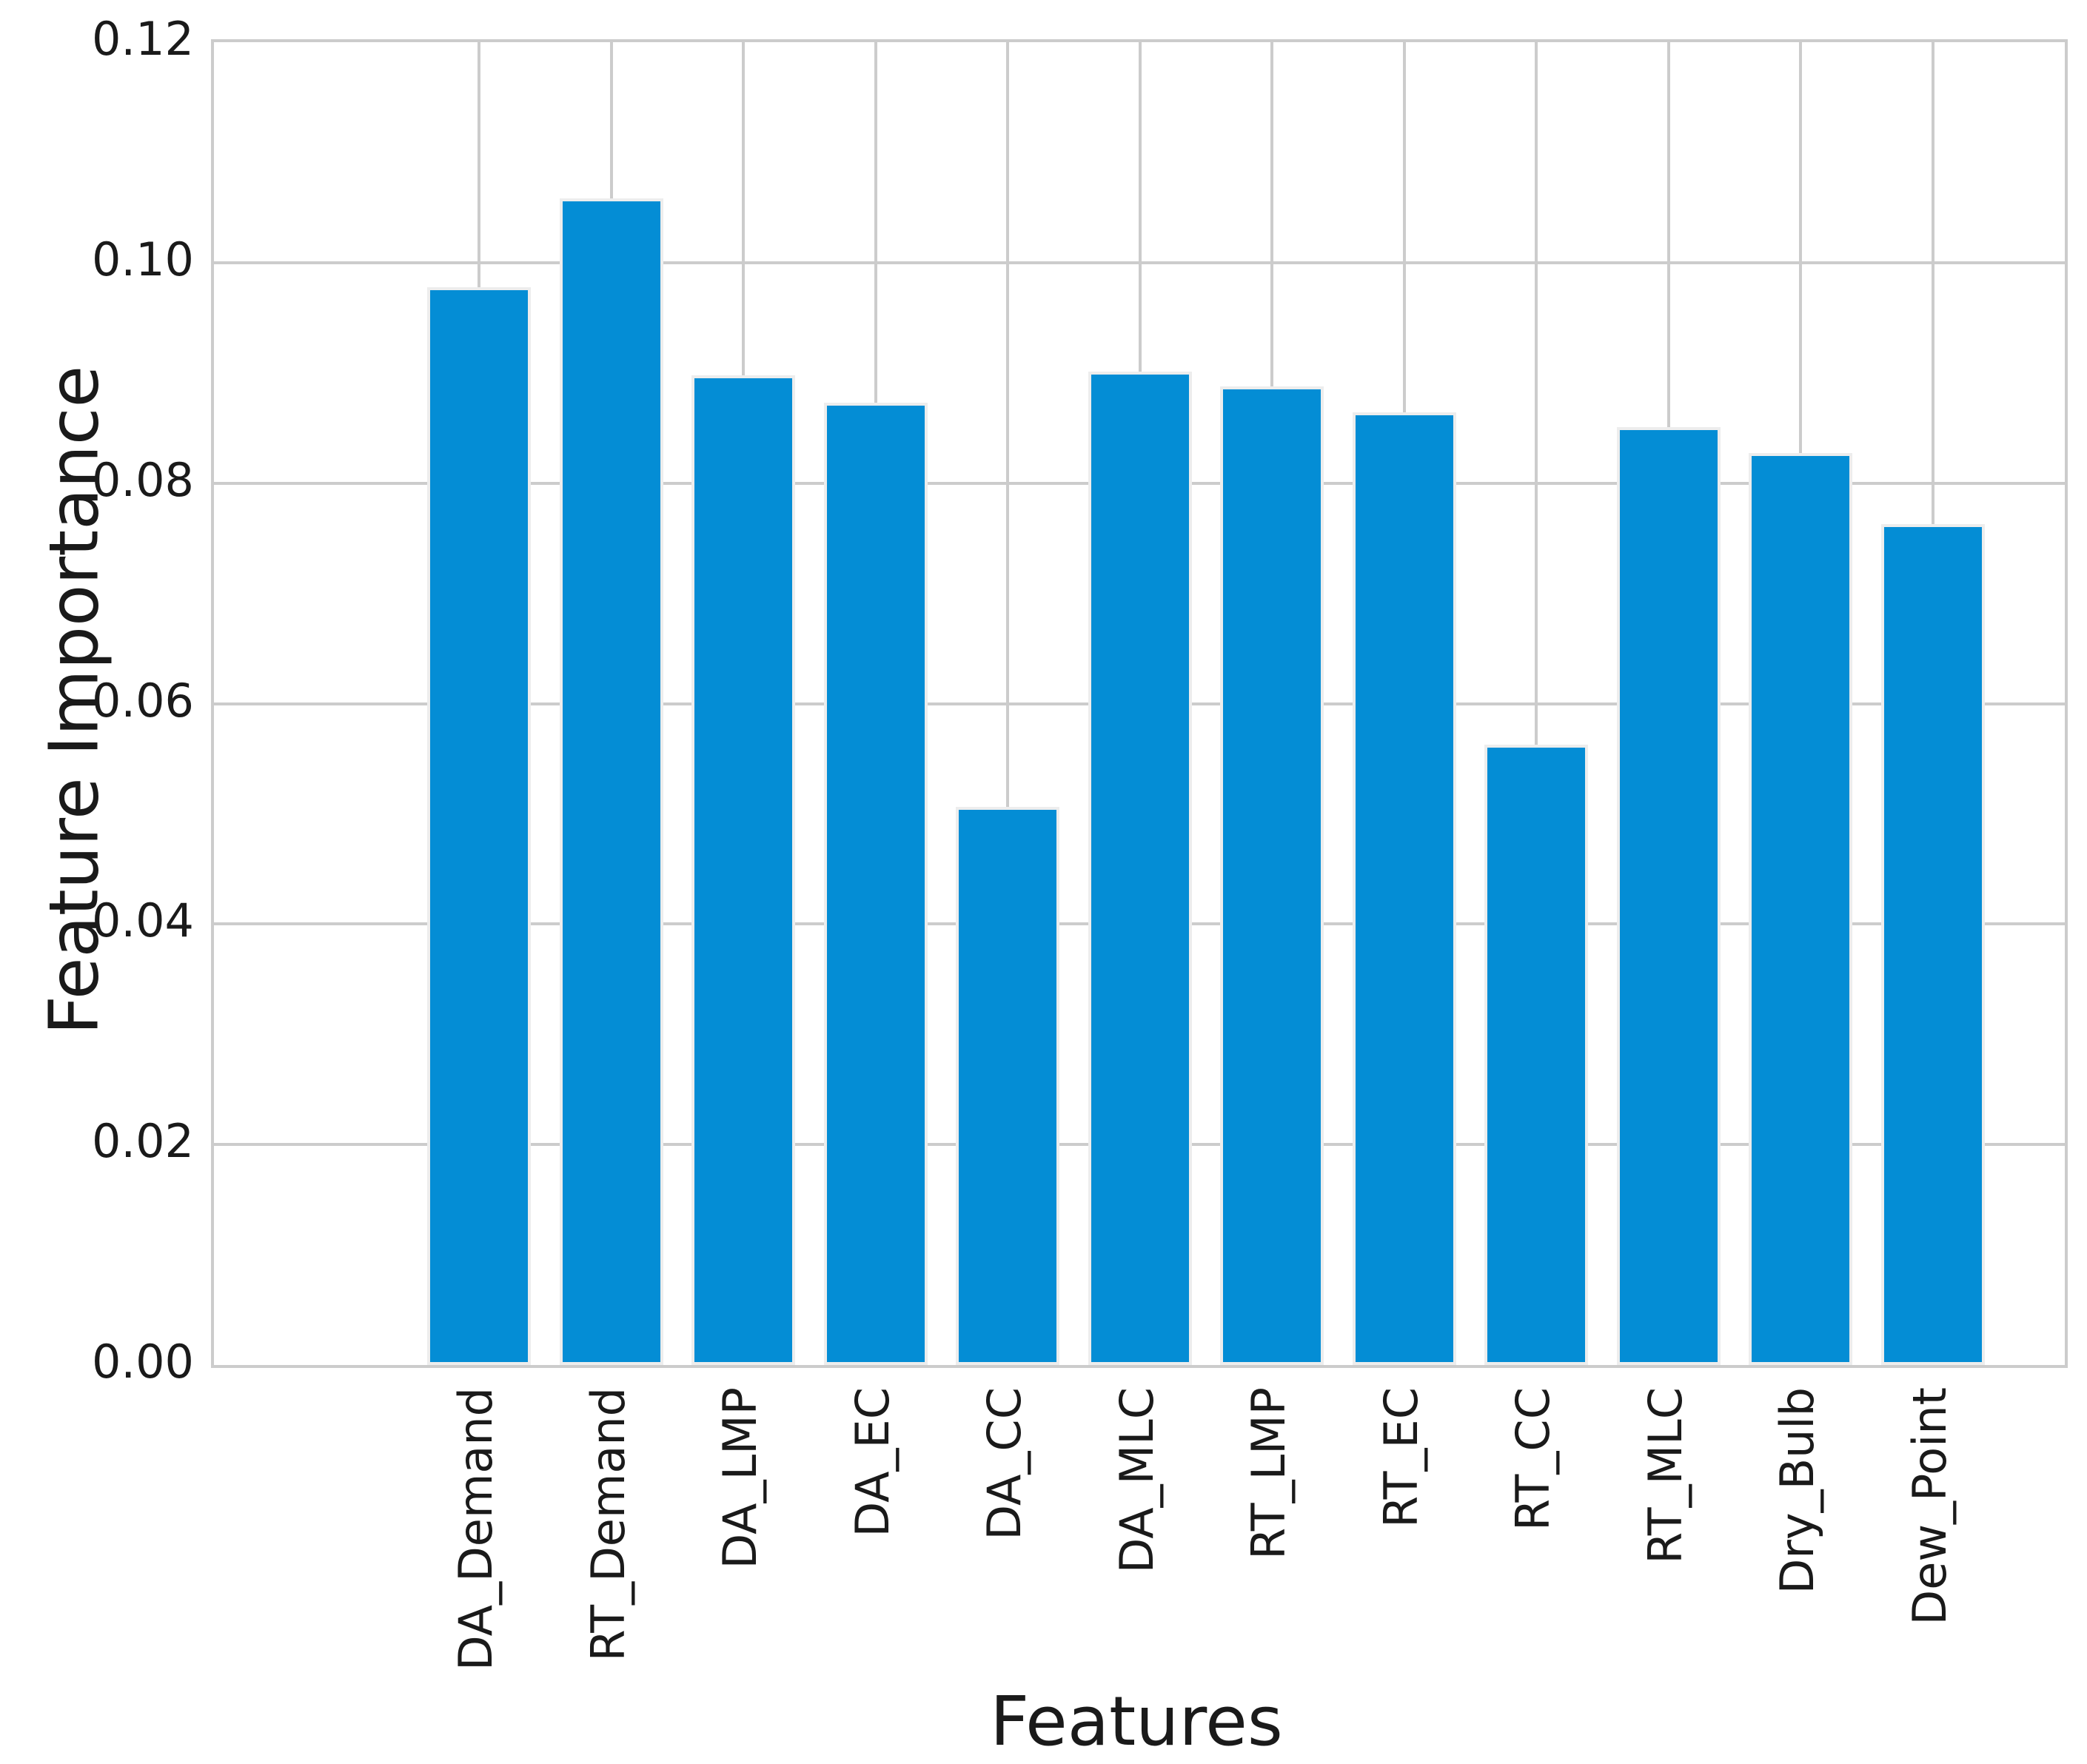  What do you see at coordinates (1533, 1459) in the screenshot?
I see `x-tick-label: RT_CC` at bounding box center [1533, 1459].